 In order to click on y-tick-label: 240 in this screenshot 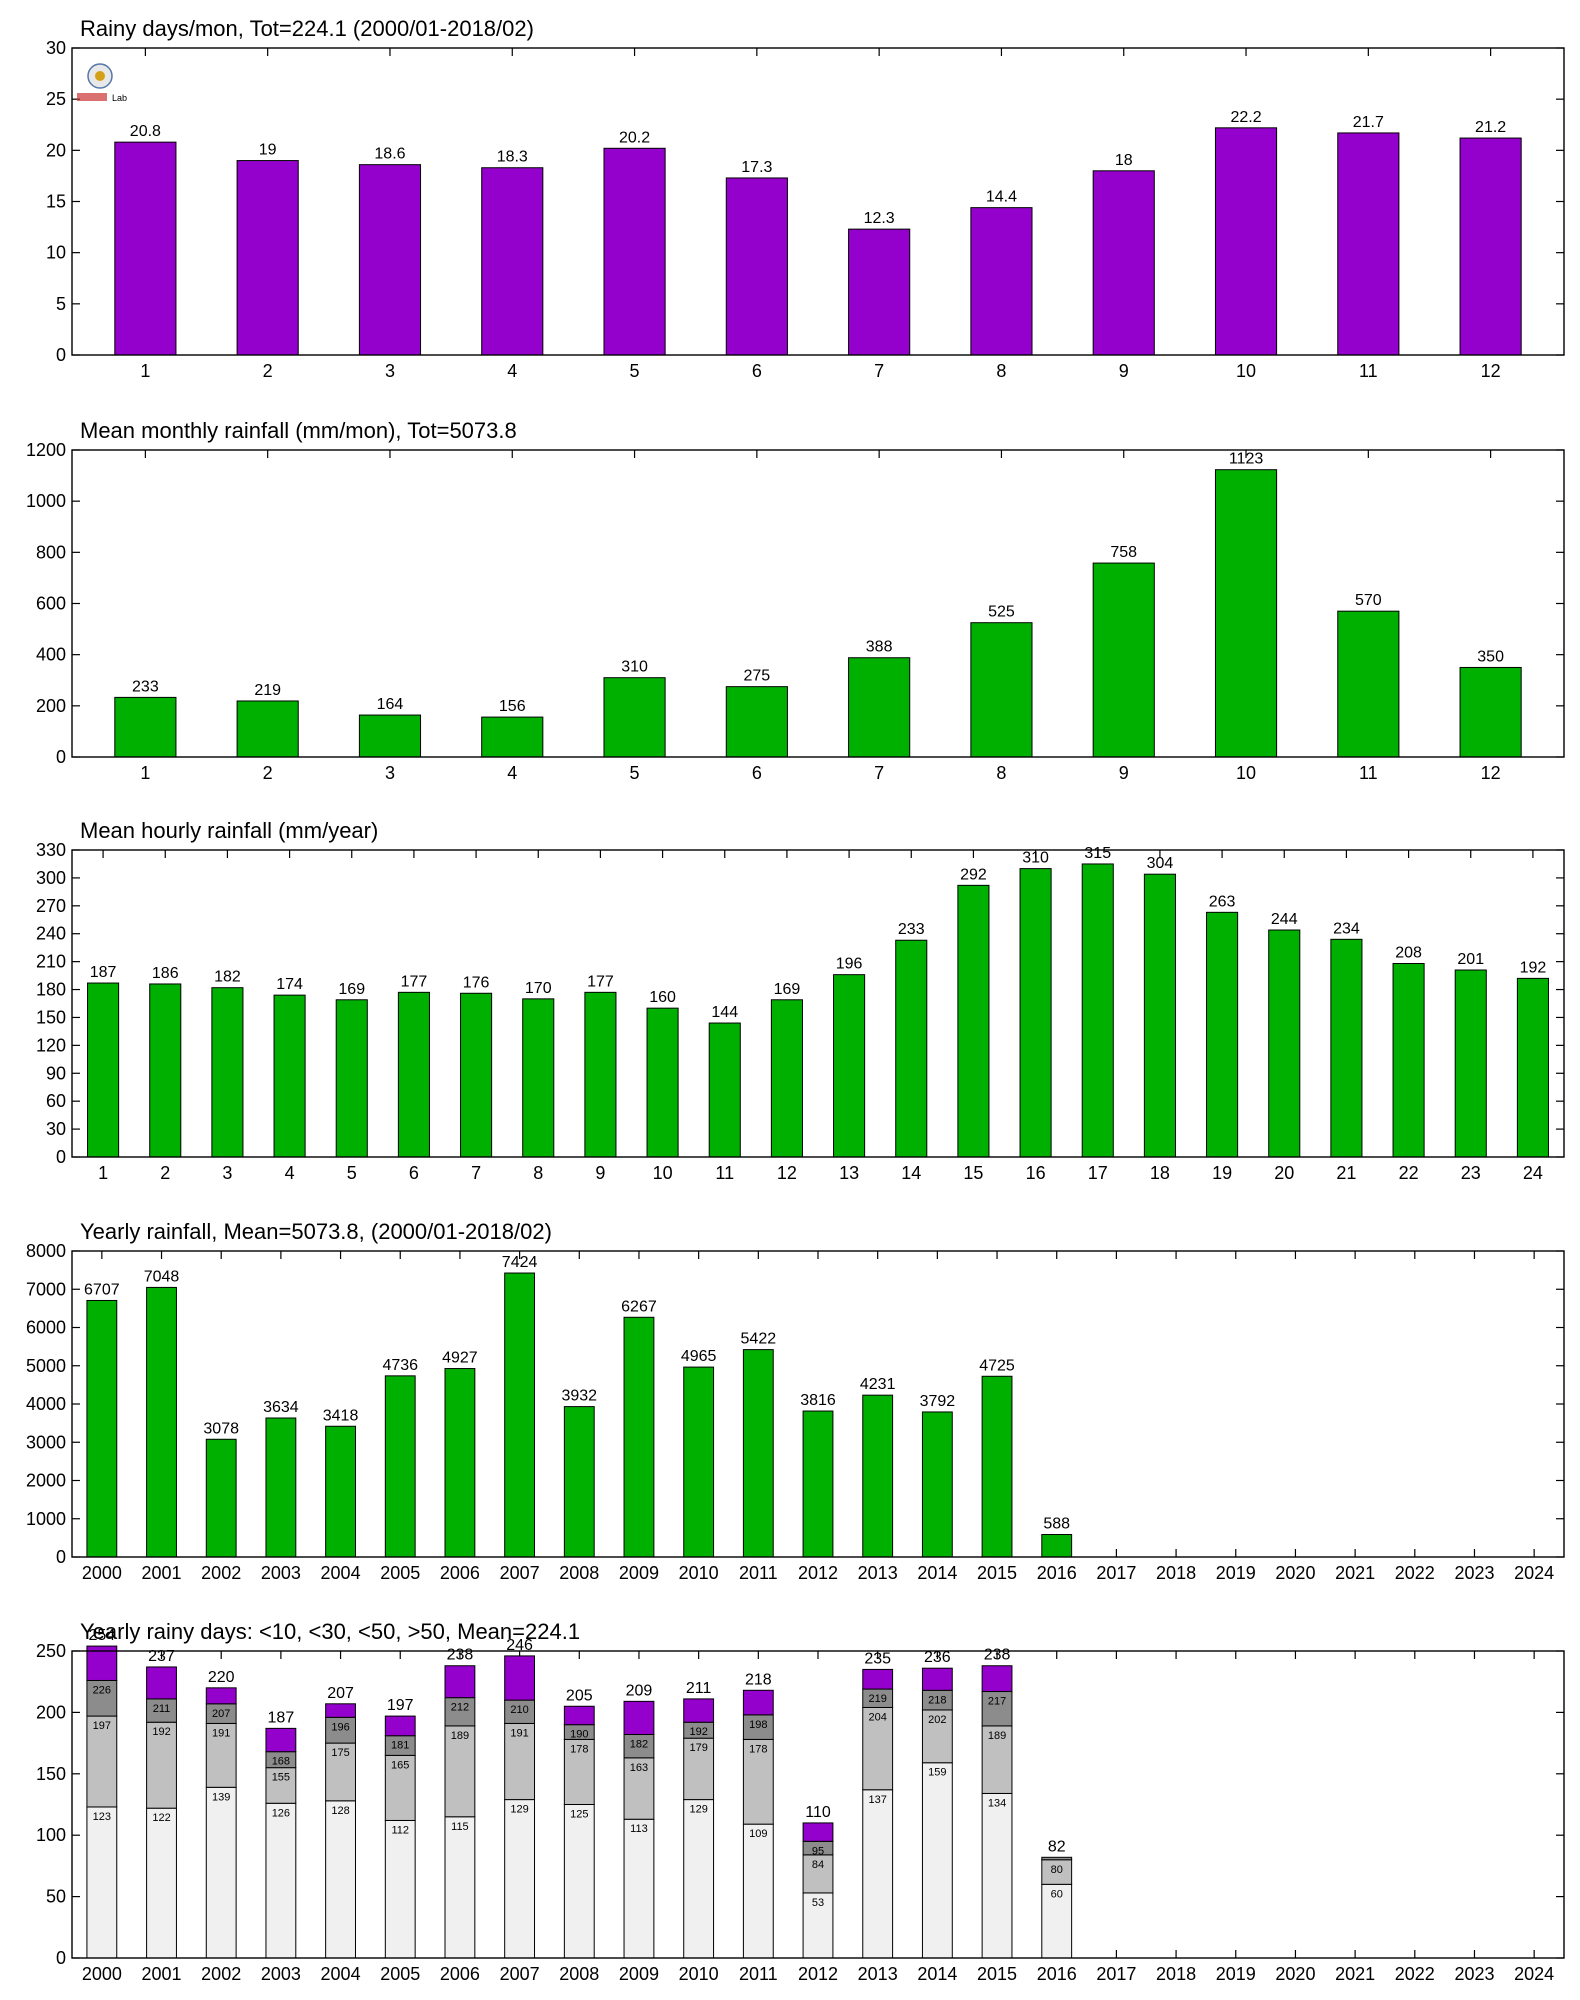, I will do `click(51, 934)`.